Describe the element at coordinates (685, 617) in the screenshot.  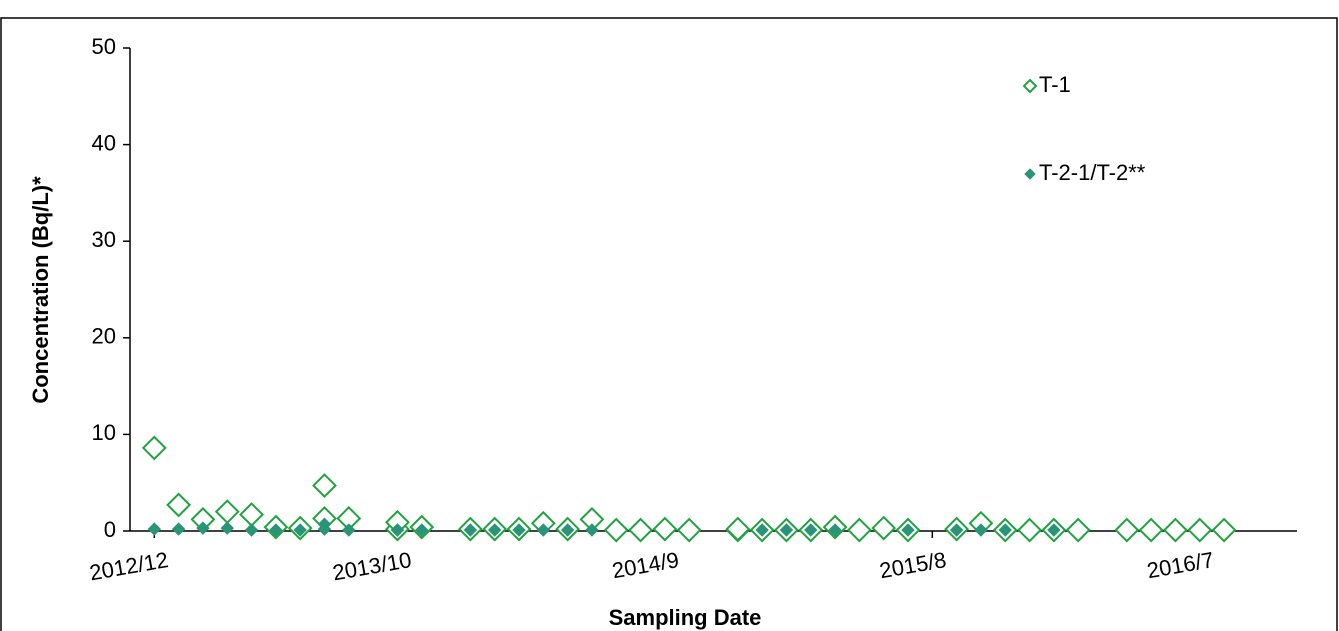
I see `x-axis-title: Sampling Date` at that location.